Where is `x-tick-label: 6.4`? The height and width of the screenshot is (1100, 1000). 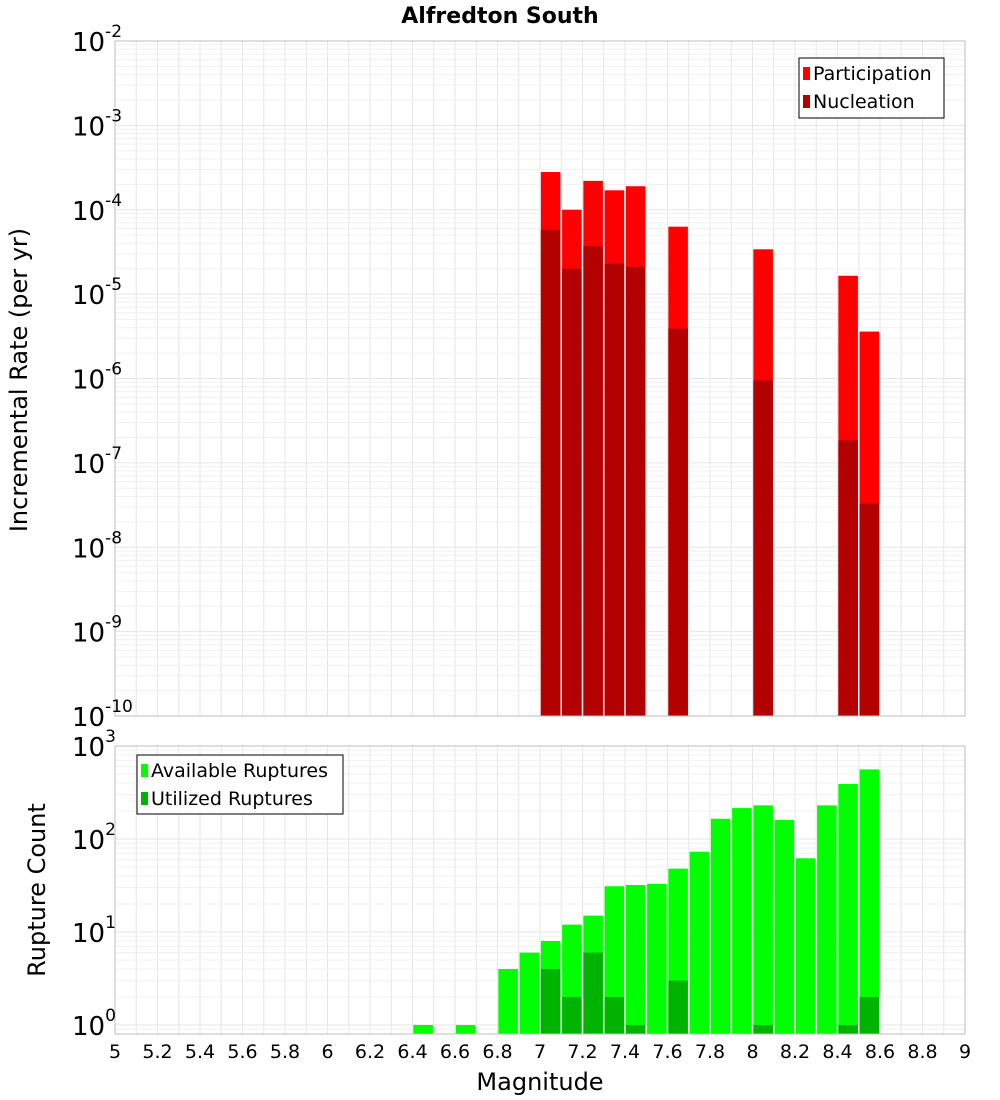 x-tick-label: 6.4 is located at coordinates (412, 1052).